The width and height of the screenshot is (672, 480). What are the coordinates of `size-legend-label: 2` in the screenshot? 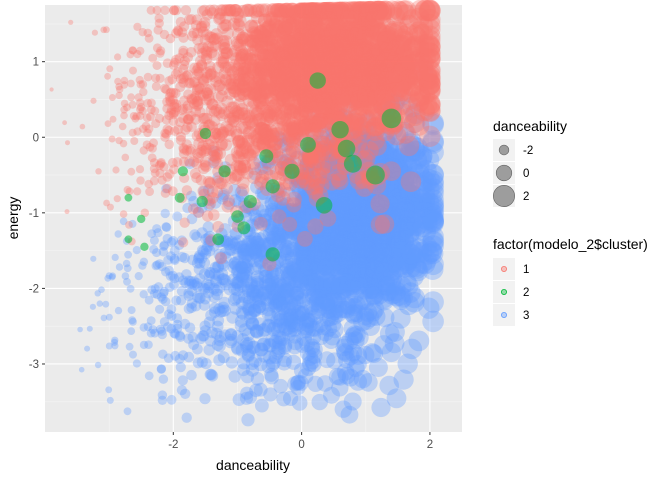 It's located at (526, 197).